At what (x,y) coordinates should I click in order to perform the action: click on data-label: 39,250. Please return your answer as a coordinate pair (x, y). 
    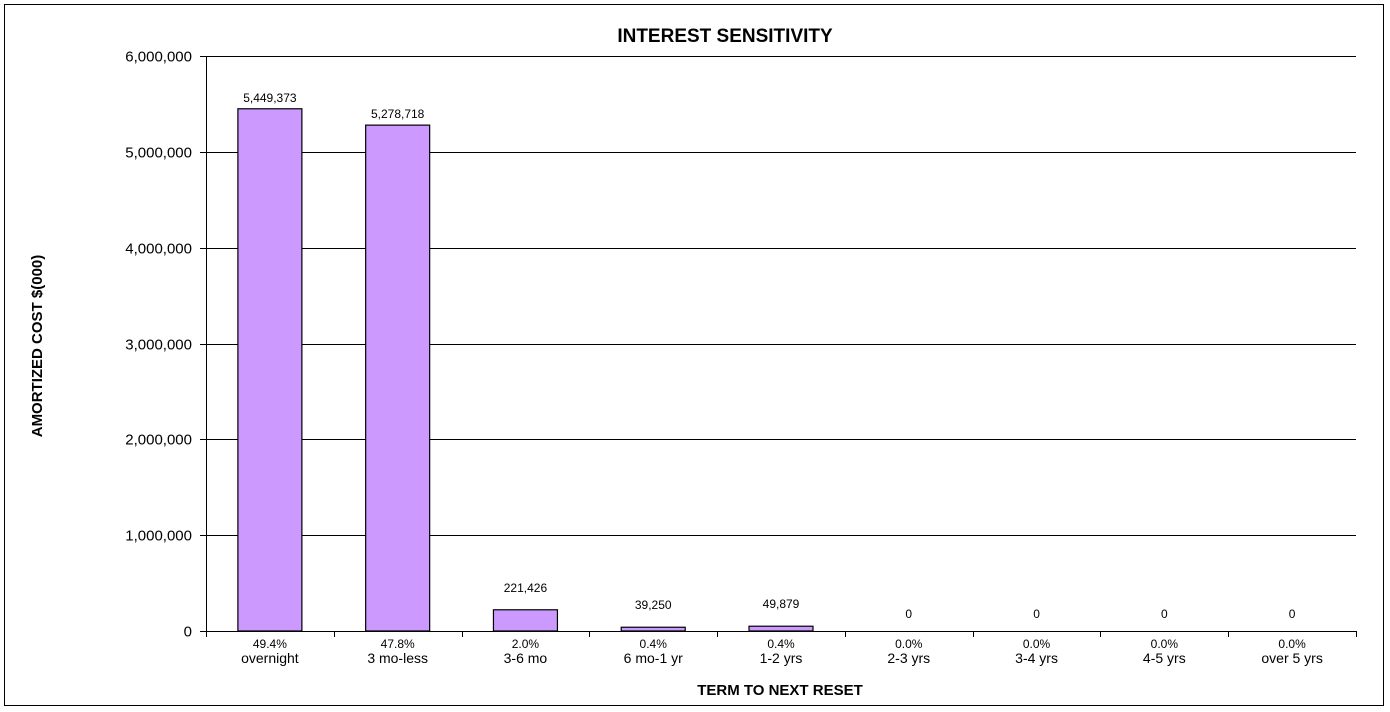
    Looking at the image, I should click on (653, 605).